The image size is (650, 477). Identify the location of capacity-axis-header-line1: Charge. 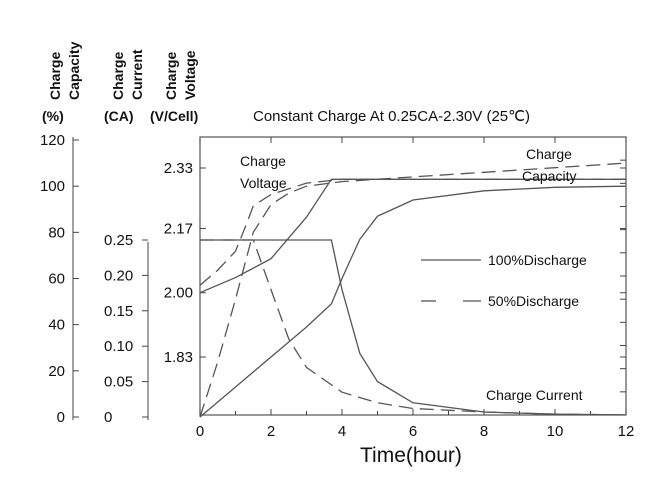
(55, 76).